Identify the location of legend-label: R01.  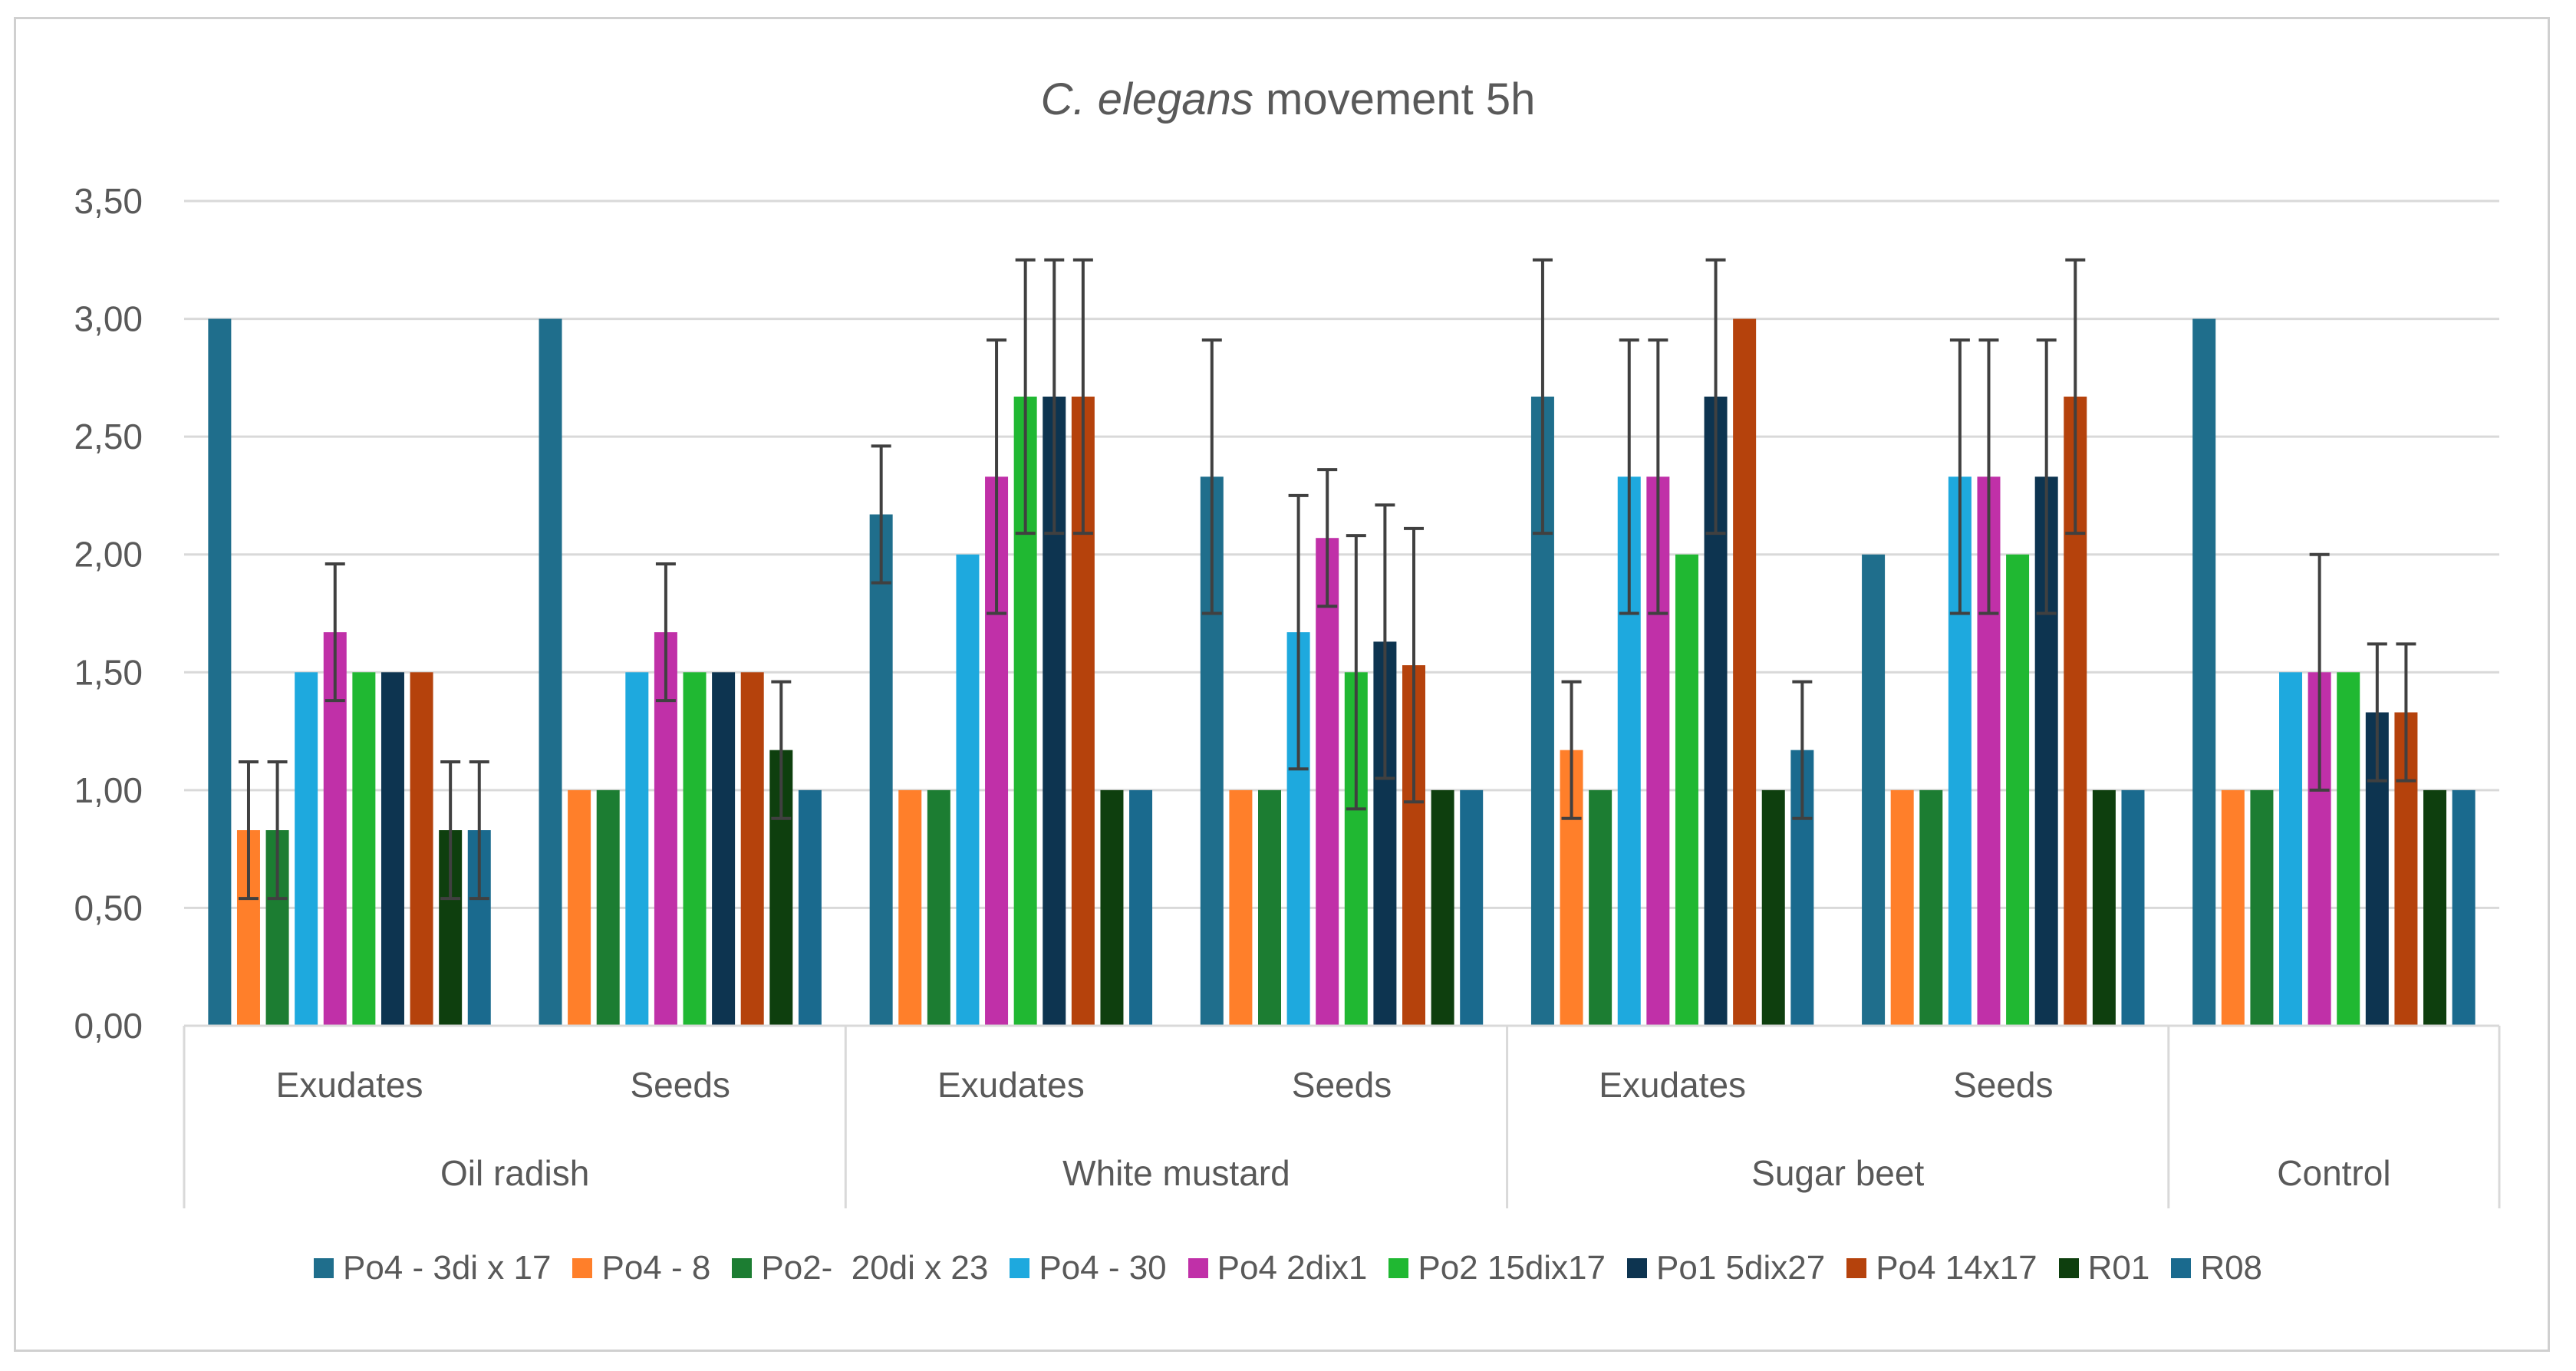
(2118, 1268).